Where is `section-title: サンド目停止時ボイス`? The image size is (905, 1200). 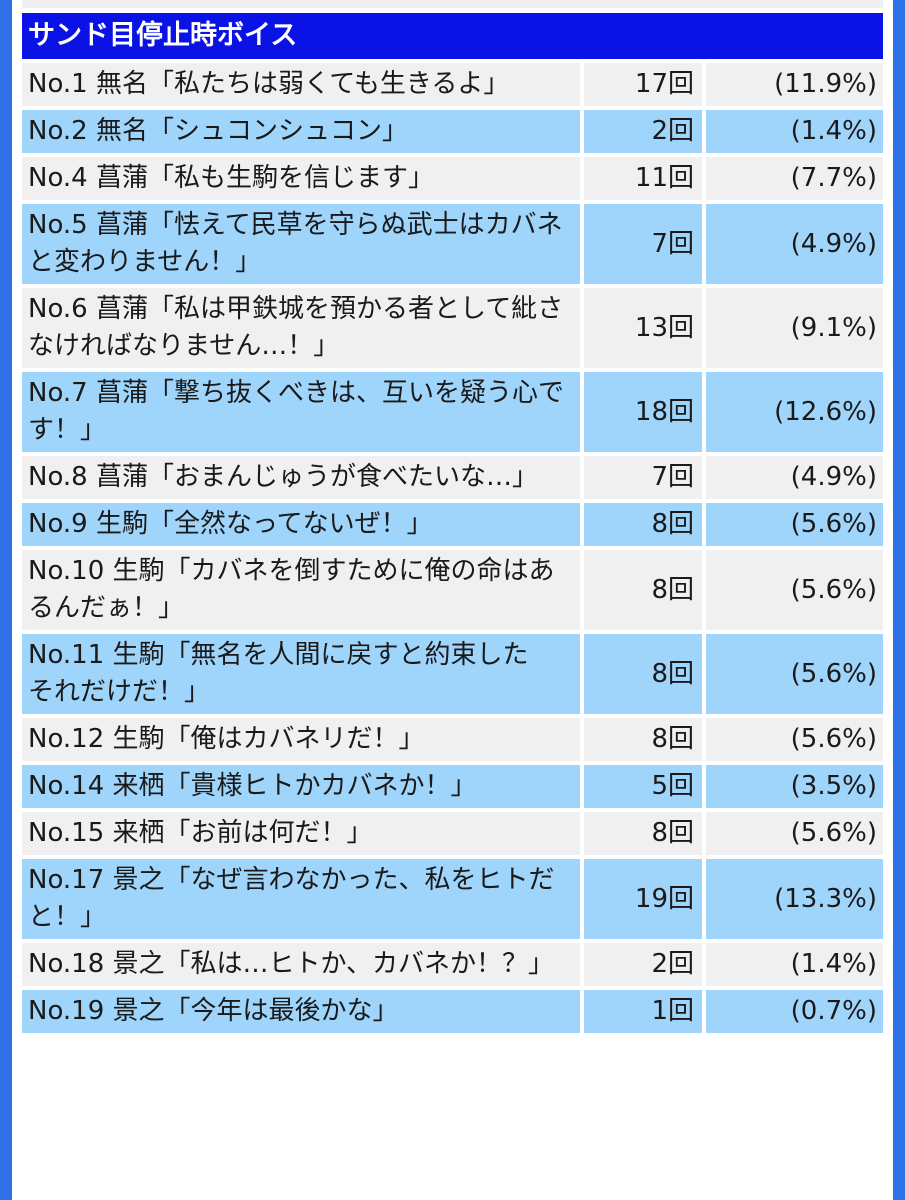 section-title: サンド目停止時ボイス is located at coordinates (452, 36).